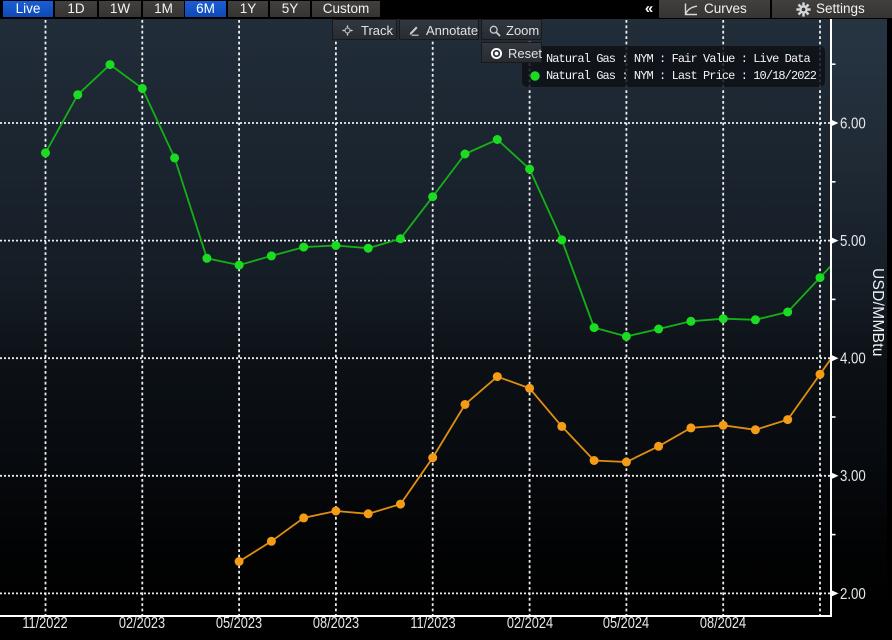  What do you see at coordinates (853, 476) in the screenshot?
I see `svg-text: 3.00` at bounding box center [853, 476].